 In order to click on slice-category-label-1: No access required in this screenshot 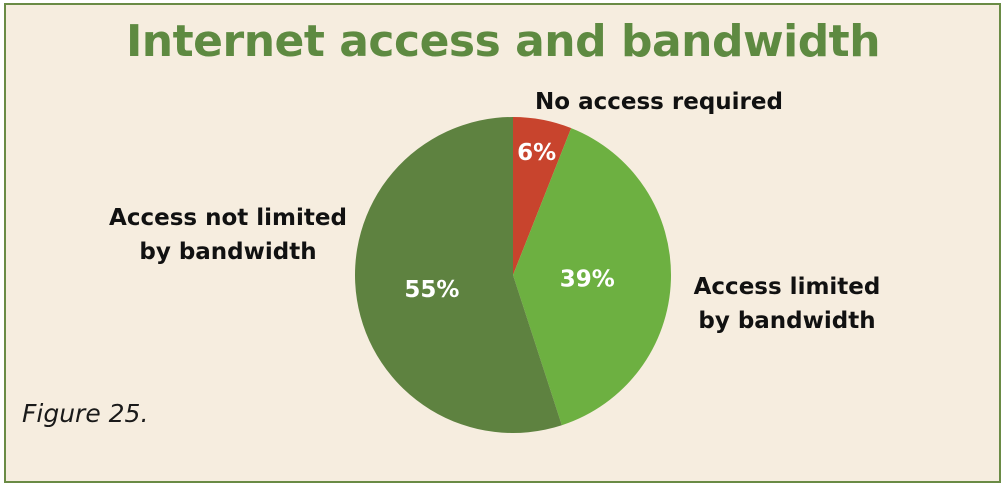, I will do `click(659, 102)`.